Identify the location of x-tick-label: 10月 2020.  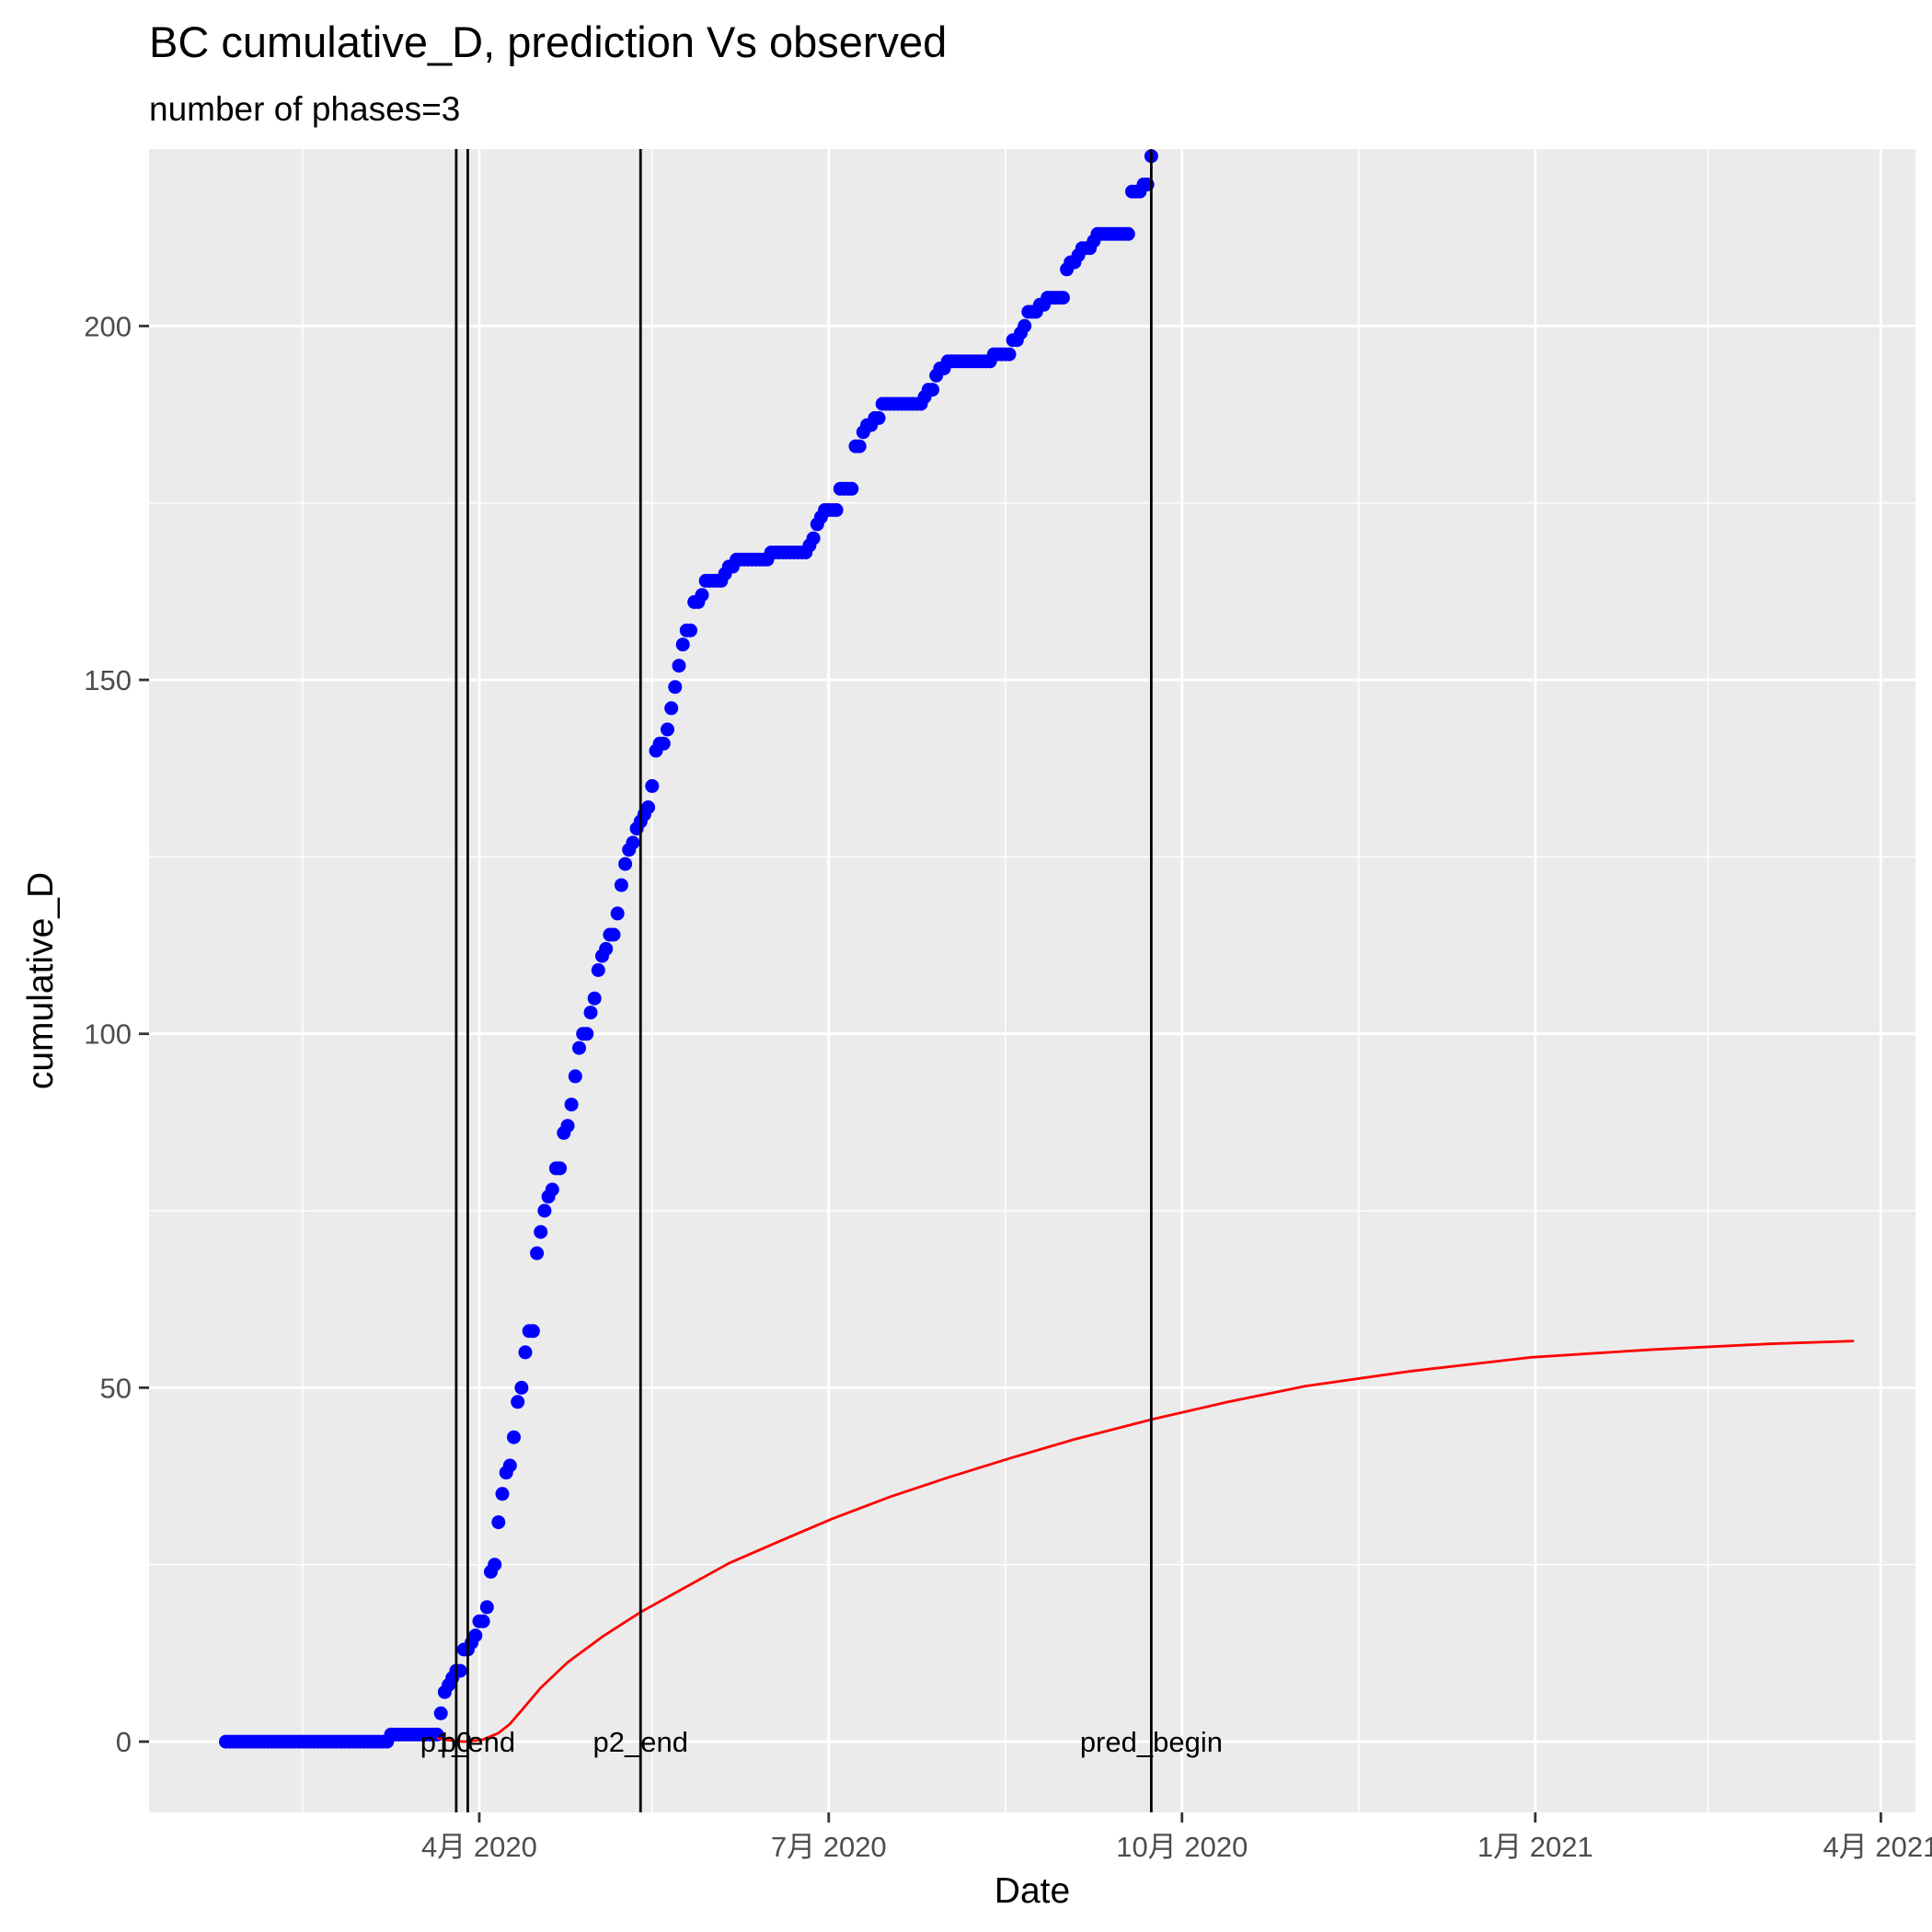
(1182, 1847).